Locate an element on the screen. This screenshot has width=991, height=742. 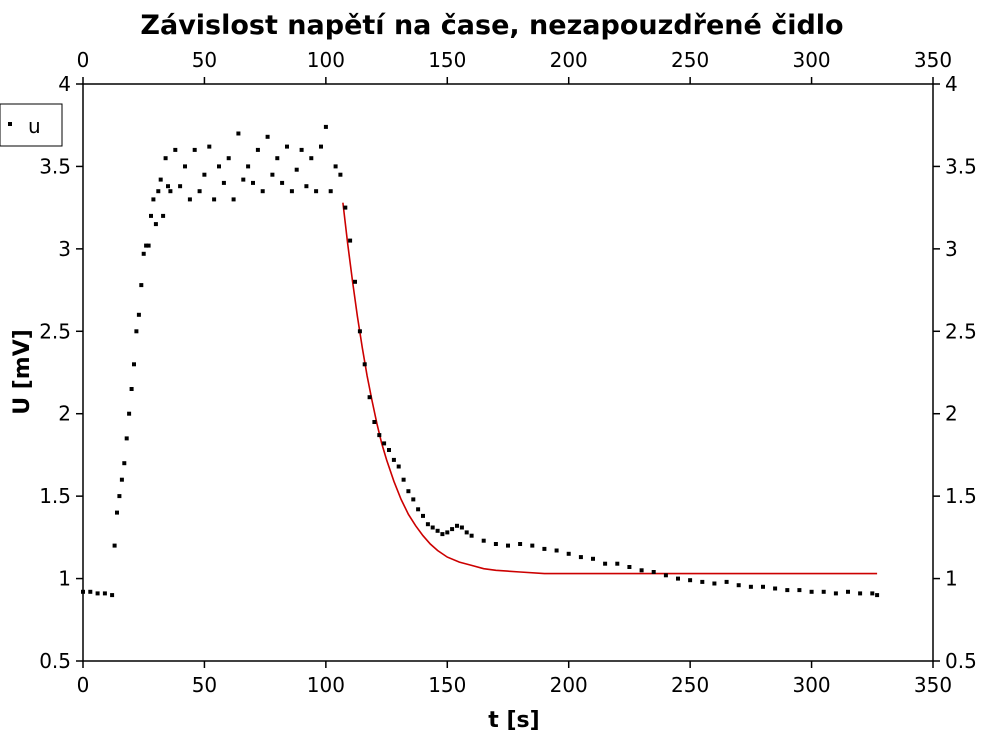
x-tick-label-top: 200 is located at coordinates (569, 60).